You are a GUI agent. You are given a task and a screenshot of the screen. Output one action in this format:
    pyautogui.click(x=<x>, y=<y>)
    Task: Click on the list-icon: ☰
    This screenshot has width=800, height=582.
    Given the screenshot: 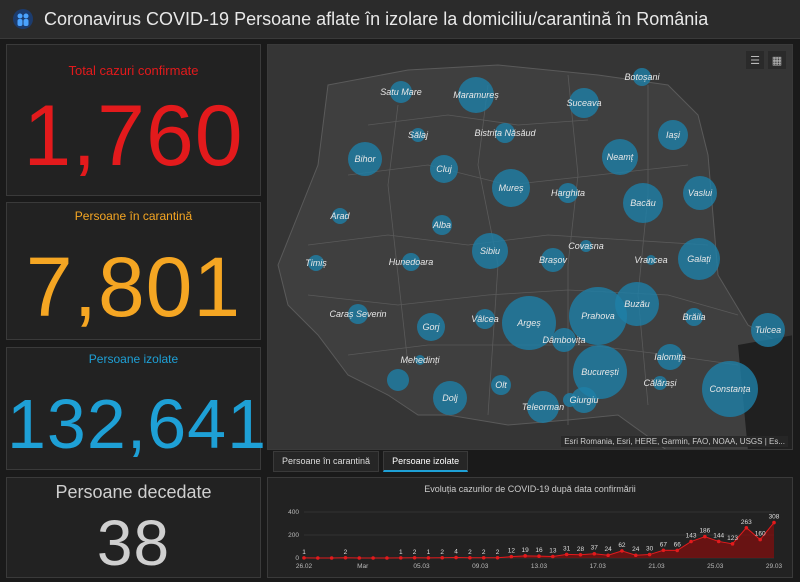 What is the action you would take?
    pyautogui.click(x=755, y=60)
    